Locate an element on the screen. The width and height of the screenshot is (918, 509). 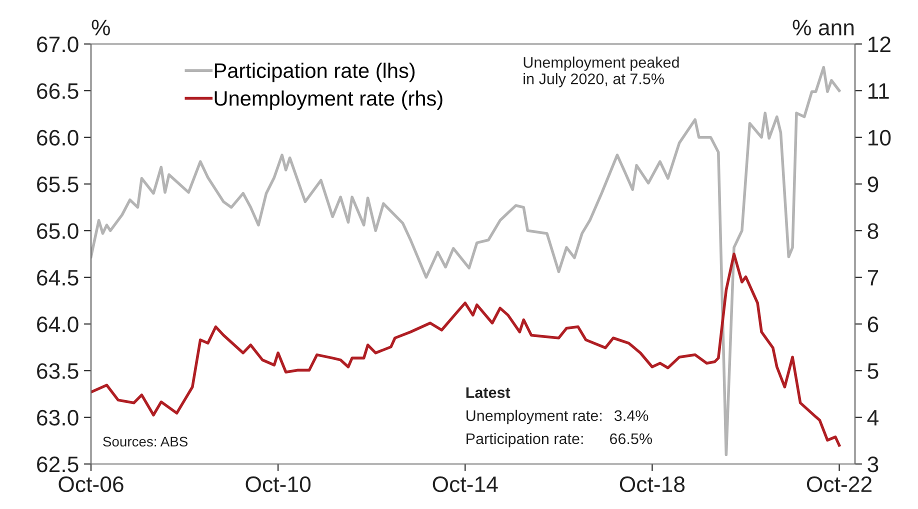
y-tick-label: 65.5 is located at coordinates (57, 184).